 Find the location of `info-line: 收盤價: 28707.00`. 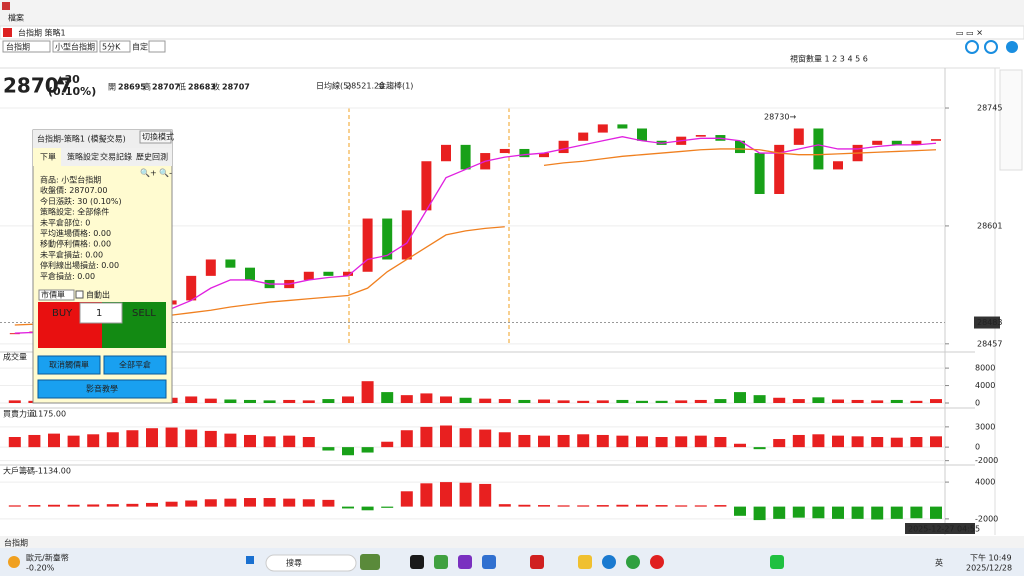

info-line: 收盤價: 28707.00 is located at coordinates (73, 190).